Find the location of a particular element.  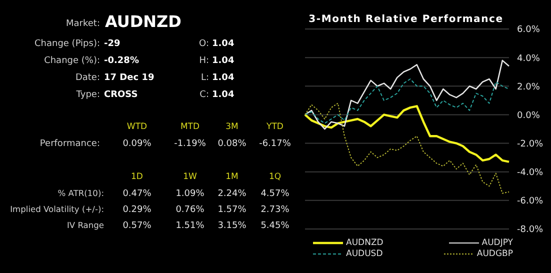

legend-label: AUDJPY is located at coordinates (497, 243).